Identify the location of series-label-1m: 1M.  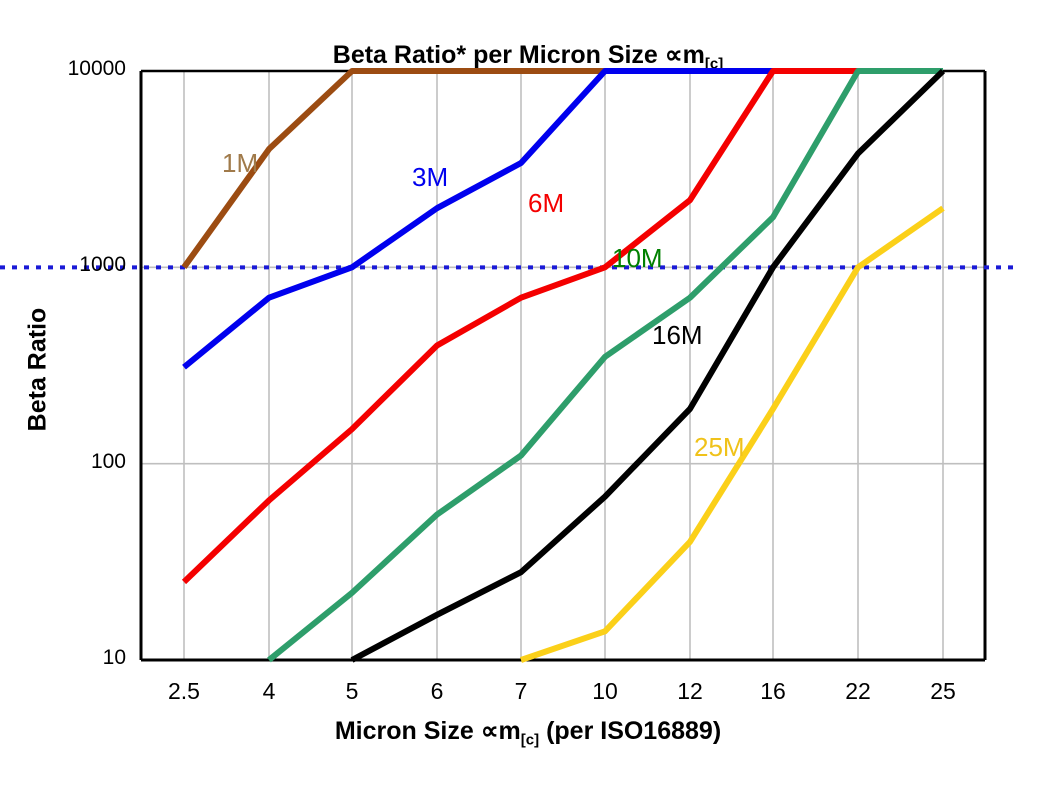
(240, 163).